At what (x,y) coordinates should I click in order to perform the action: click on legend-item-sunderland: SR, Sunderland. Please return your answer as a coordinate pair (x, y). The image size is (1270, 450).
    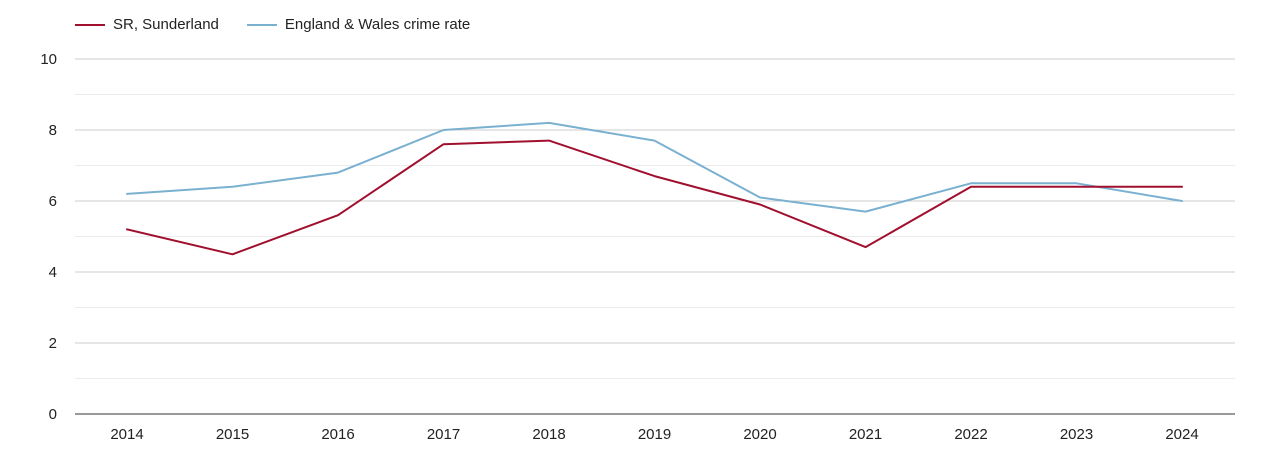
    Looking at the image, I should click on (147, 24).